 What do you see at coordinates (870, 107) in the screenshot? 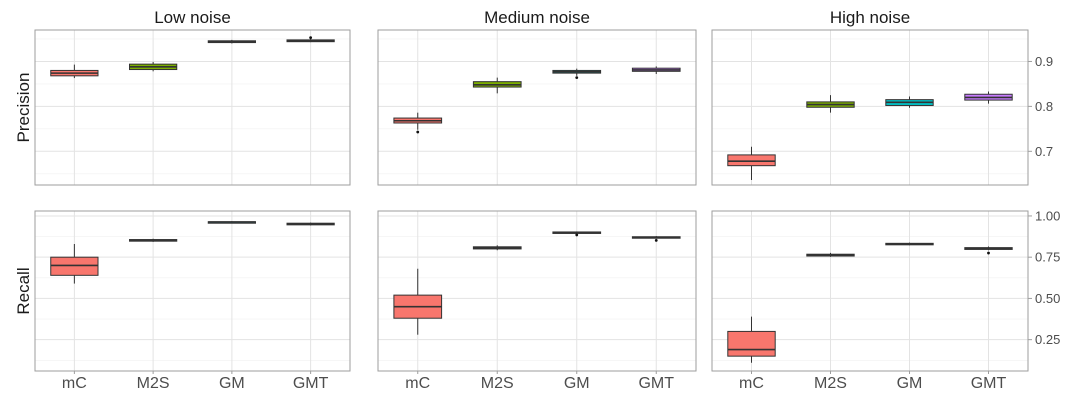
I see `panel-border-precision-high-noise` at bounding box center [870, 107].